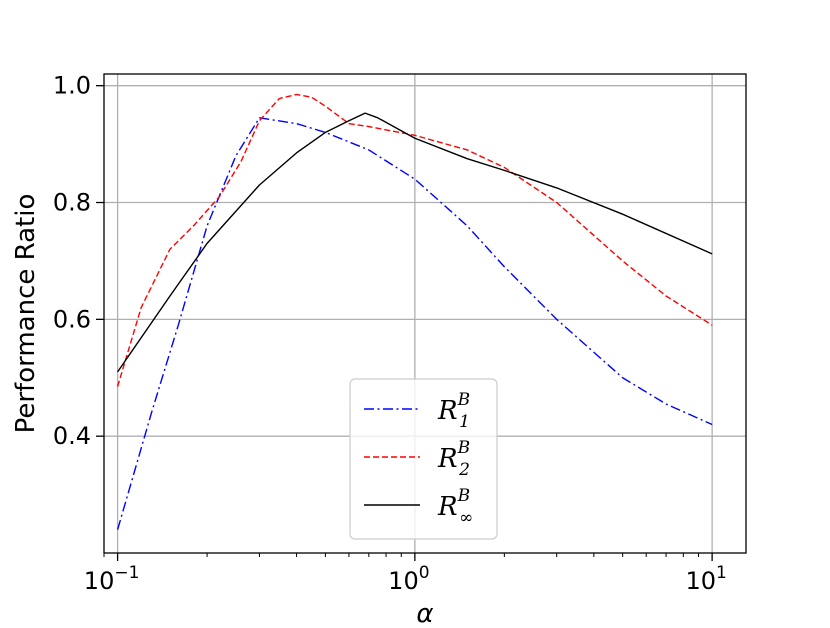  Describe the element at coordinates (126, 573) in the screenshot. I see `x-tick-exponent: −1` at that location.